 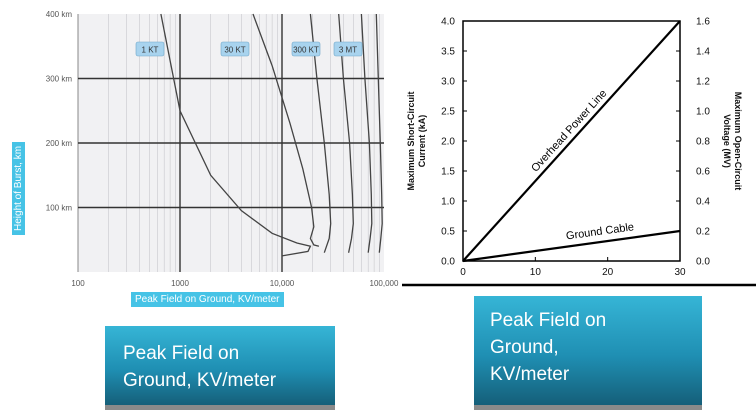 I want to click on right-y2-axis-label: Maximum Open-CircuitVoltage (MV), so click(x=732, y=141).